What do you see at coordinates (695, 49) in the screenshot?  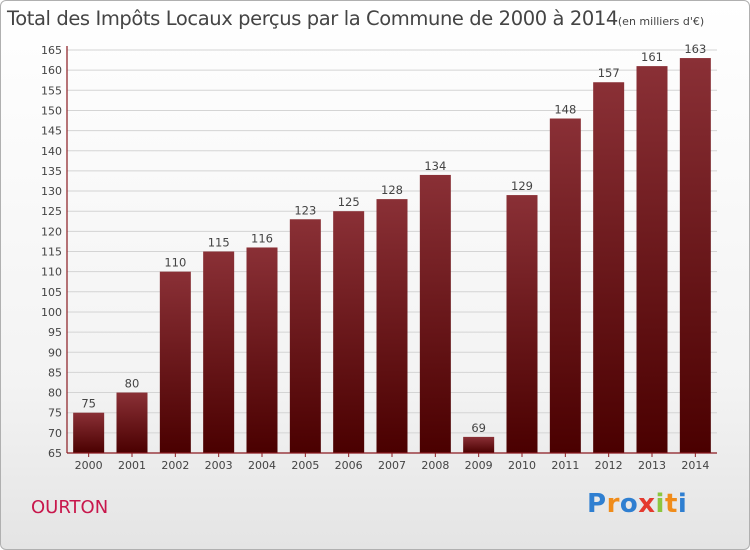 I see `bar-value-label: 163` at bounding box center [695, 49].